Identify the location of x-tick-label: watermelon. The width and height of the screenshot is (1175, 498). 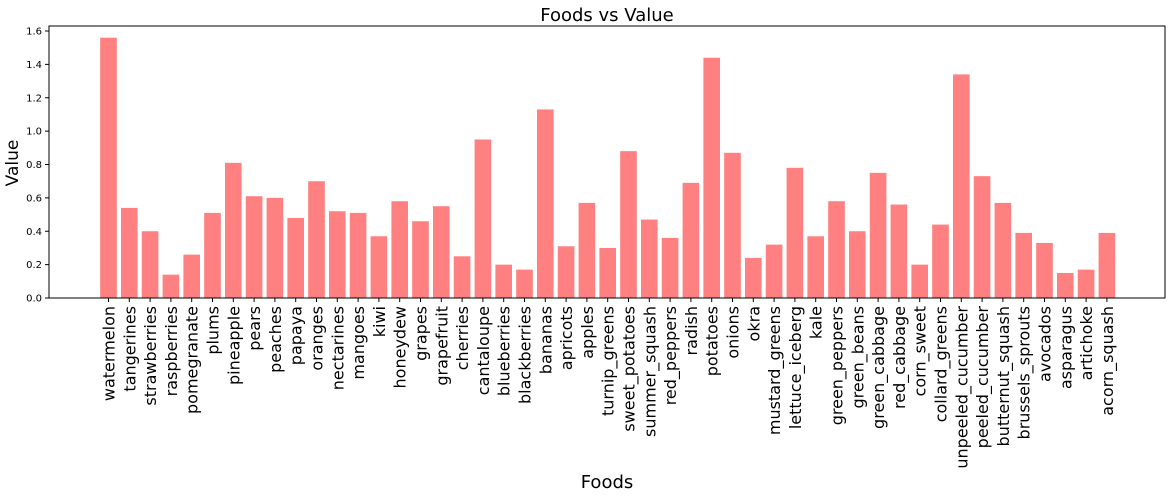
(109, 353).